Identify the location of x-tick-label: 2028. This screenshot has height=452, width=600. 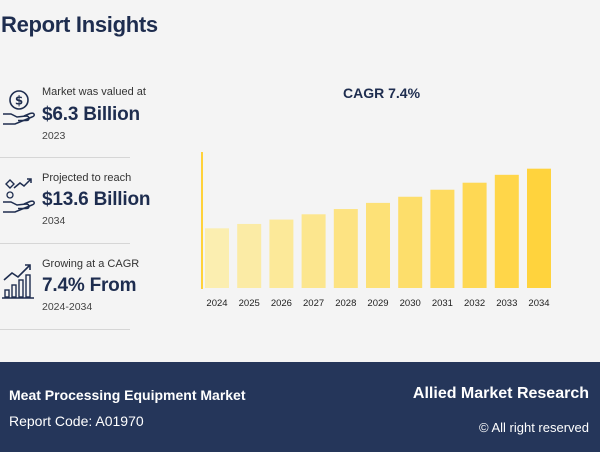
(345, 303).